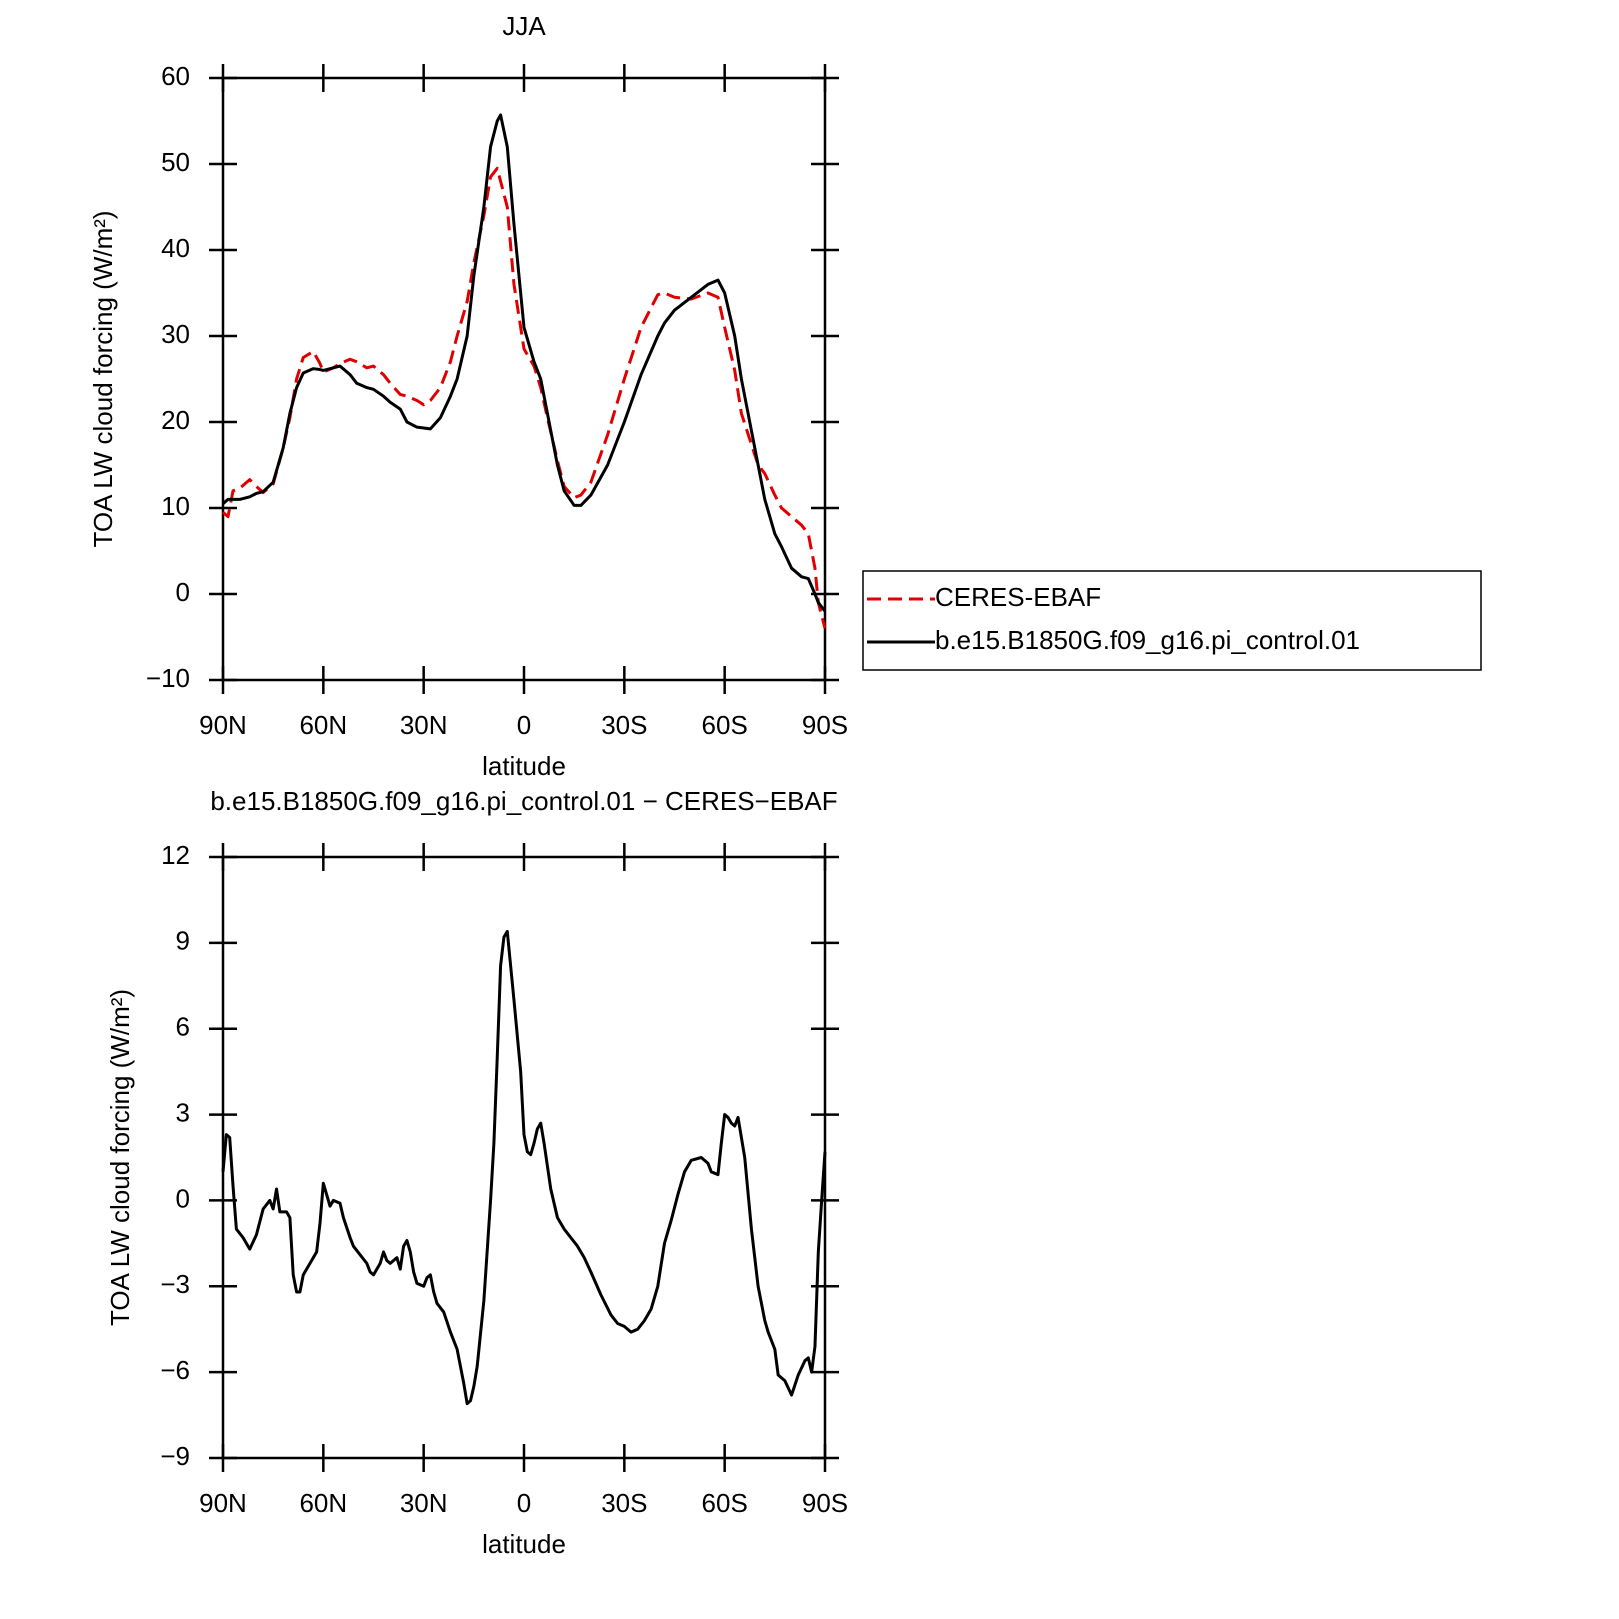  What do you see at coordinates (175, 506) in the screenshot?
I see `y-tick-label: 10` at bounding box center [175, 506].